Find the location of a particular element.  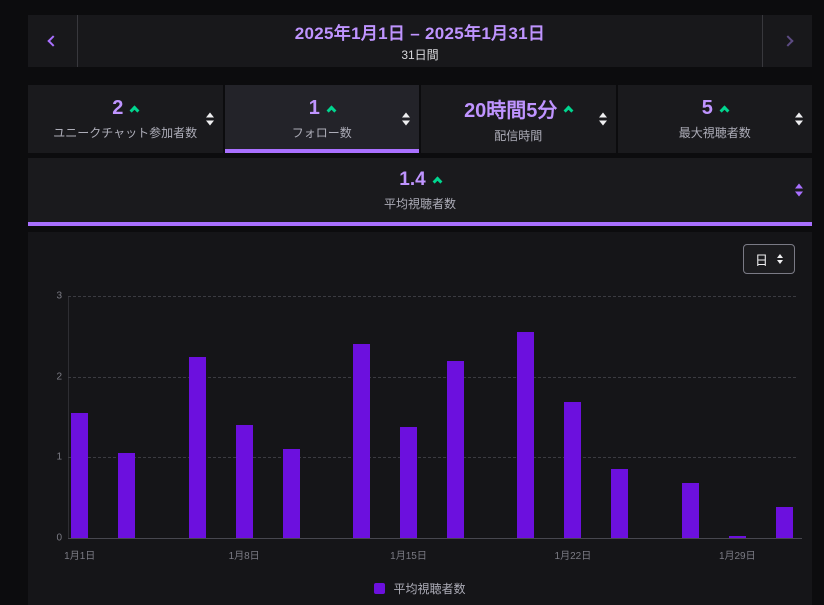

stat-value: 20時間5分 is located at coordinates (511, 111).